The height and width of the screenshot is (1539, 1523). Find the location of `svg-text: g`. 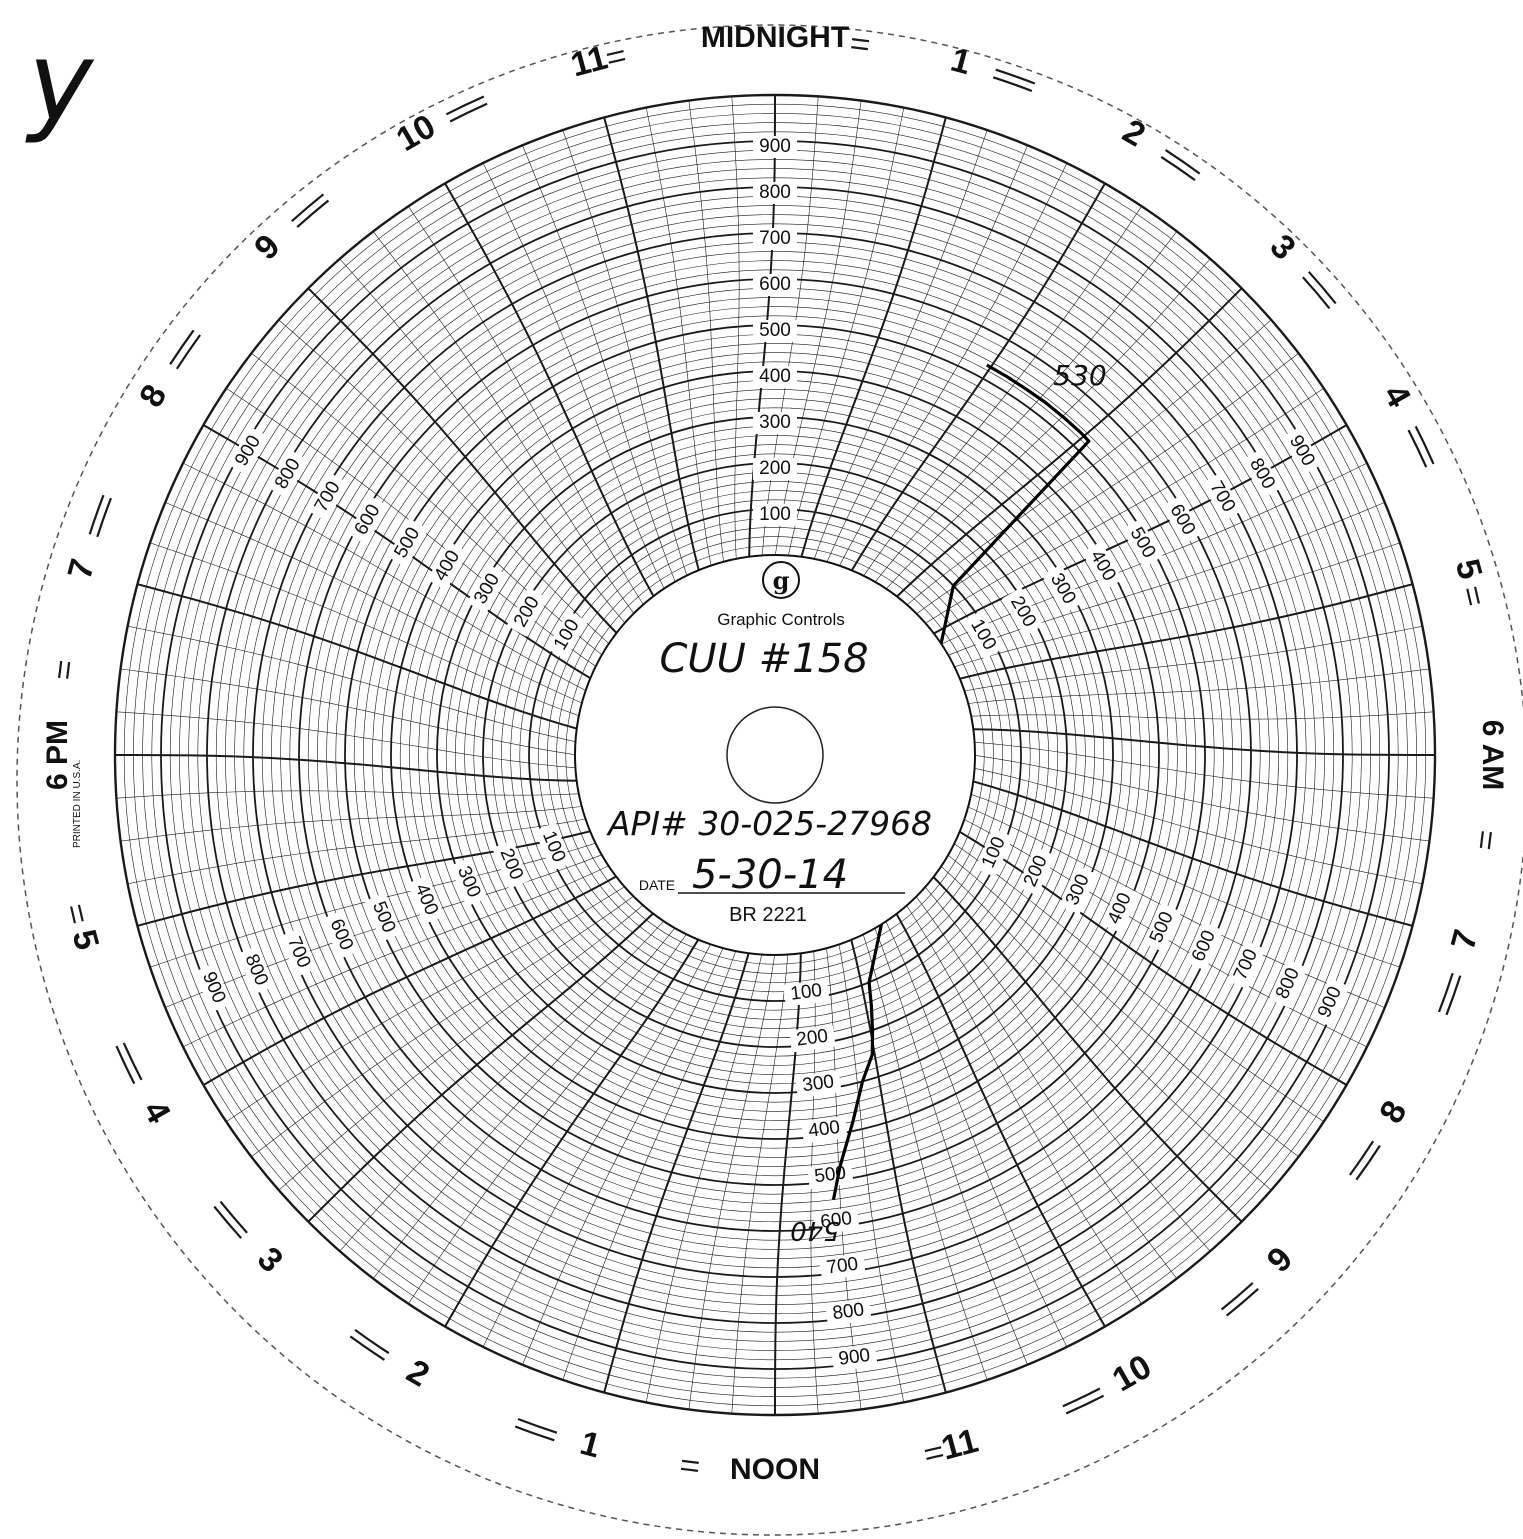

svg-text: g is located at coordinates (781, 580).